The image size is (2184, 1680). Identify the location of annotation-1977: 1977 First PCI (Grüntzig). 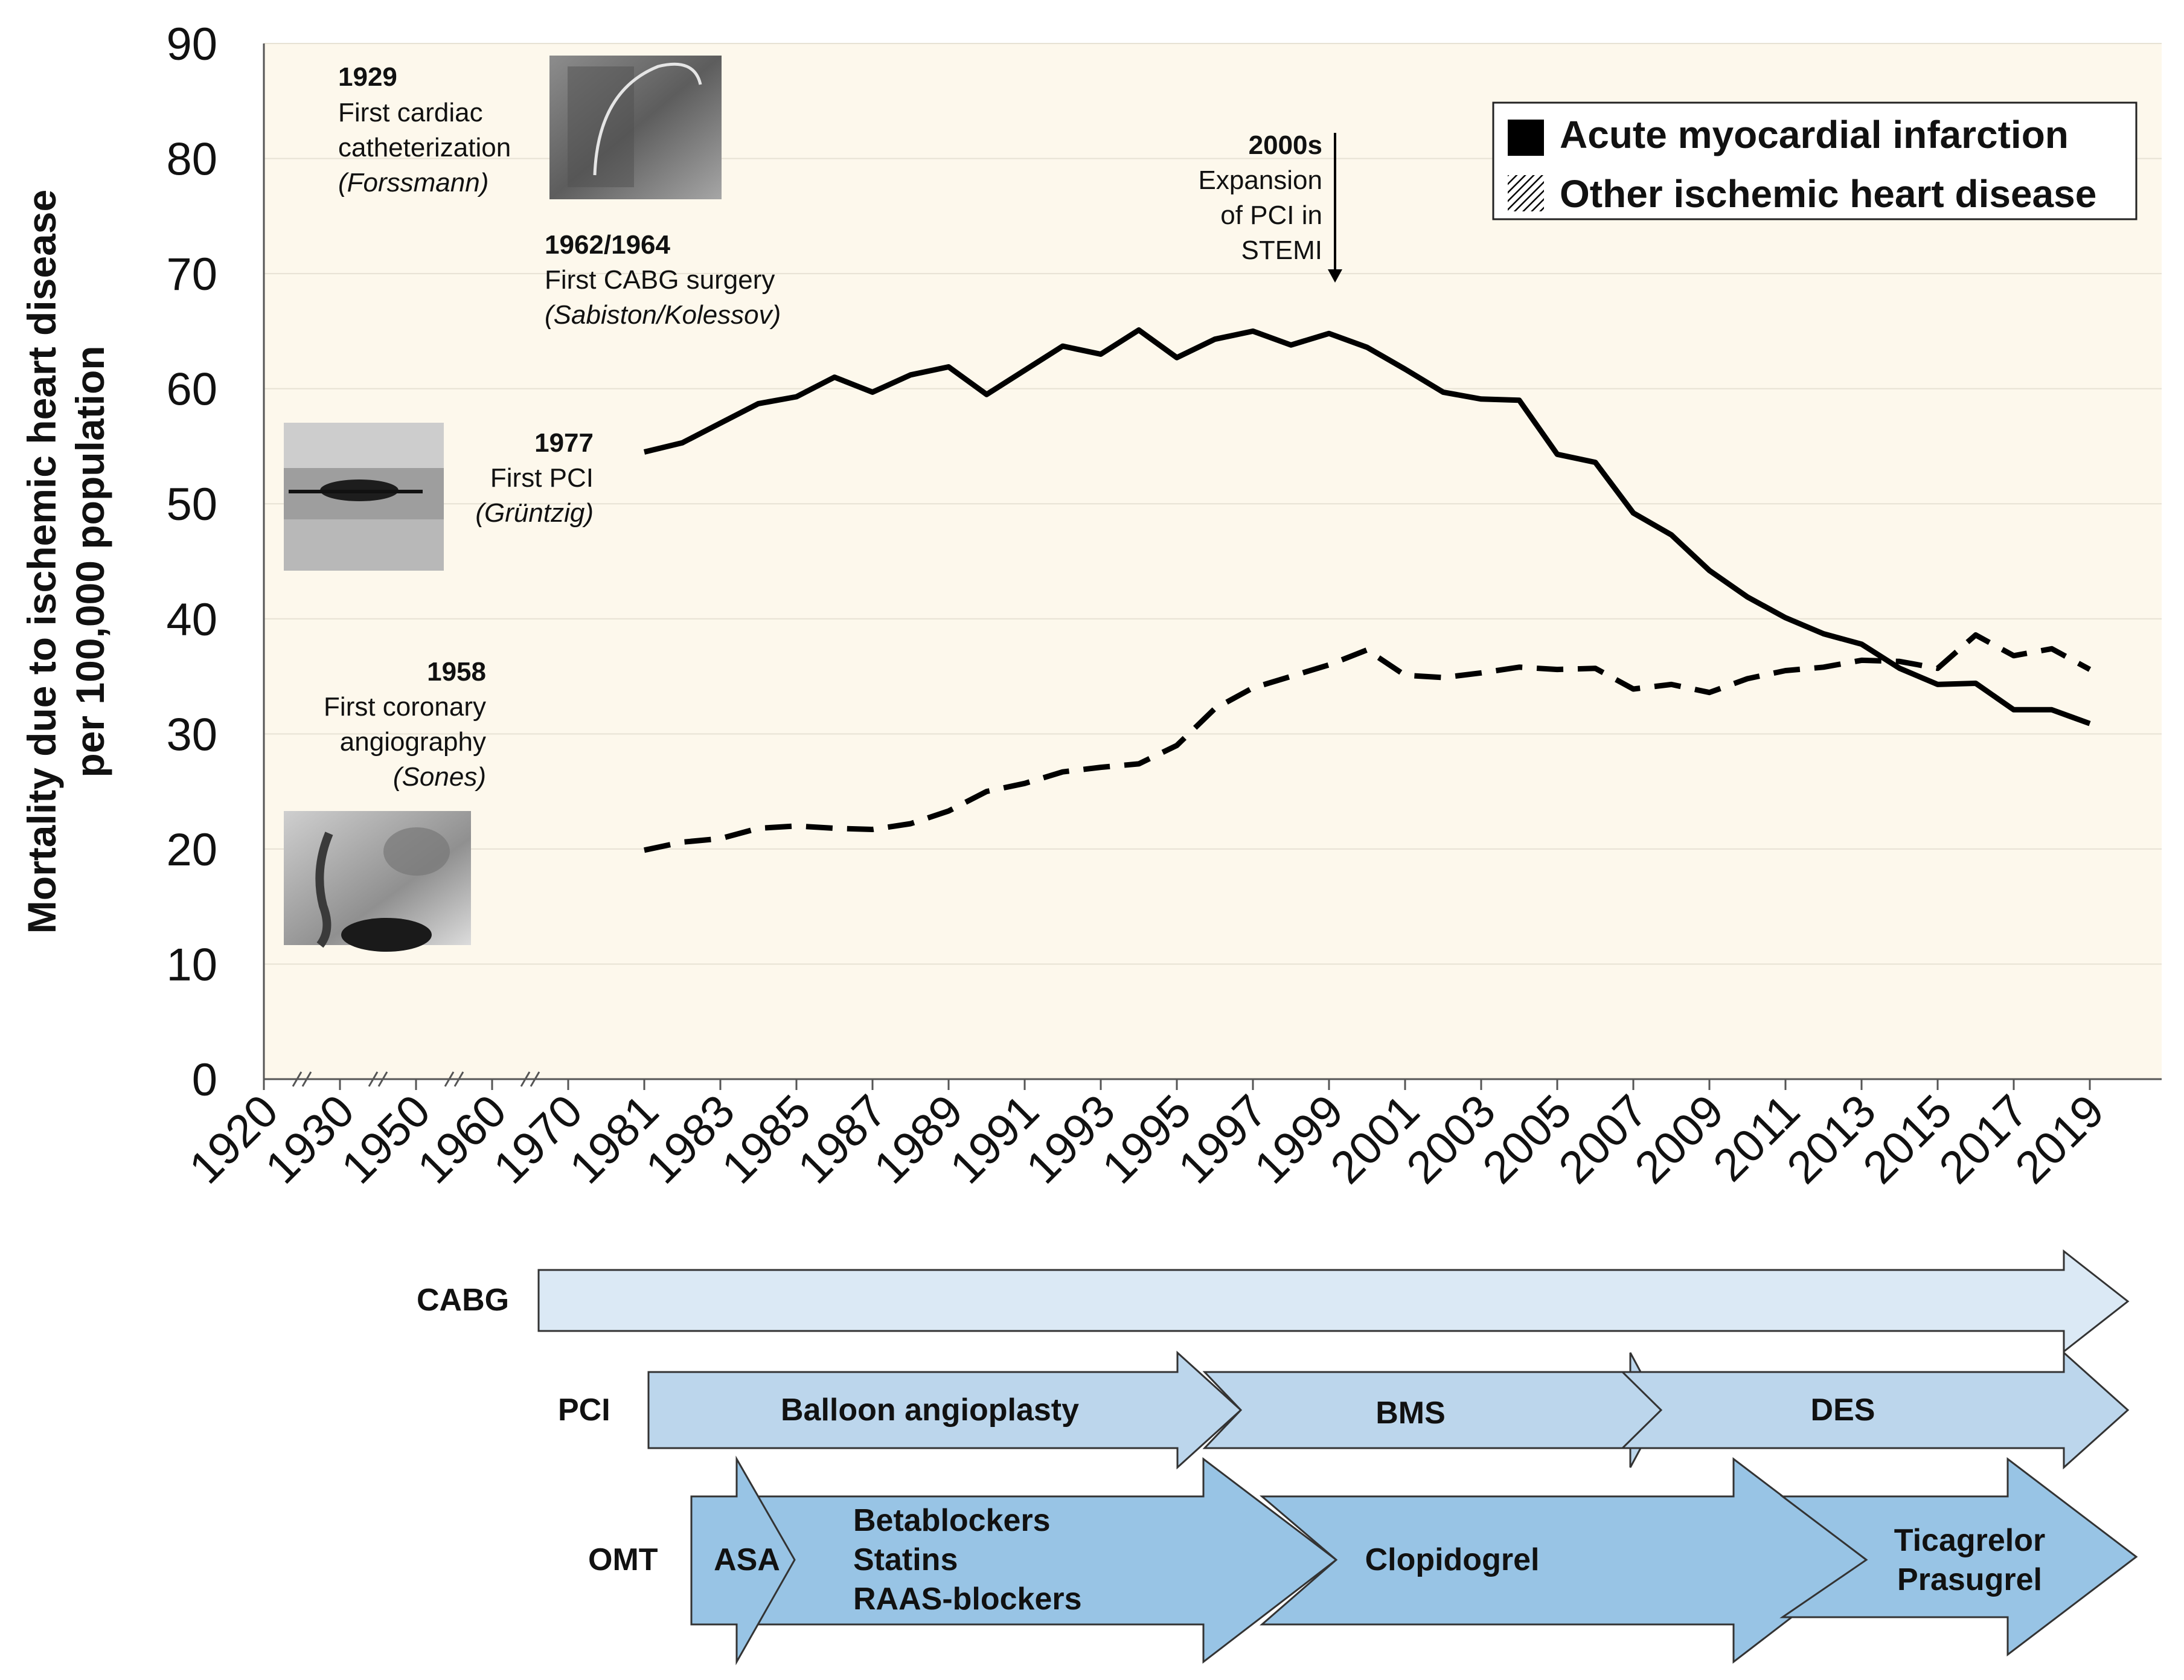
(534, 478).